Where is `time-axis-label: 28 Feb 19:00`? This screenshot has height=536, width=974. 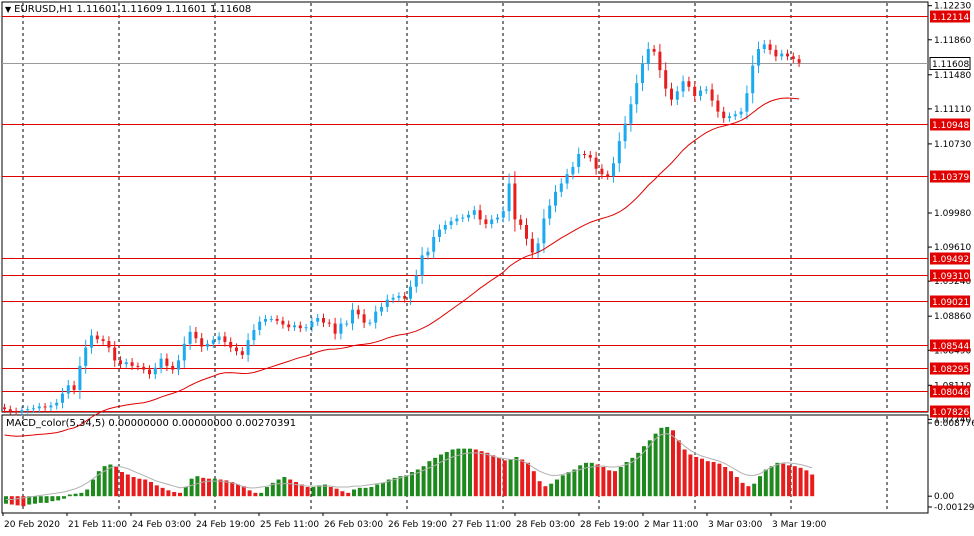
time-axis-label: 28 Feb 19:00 is located at coordinates (609, 525).